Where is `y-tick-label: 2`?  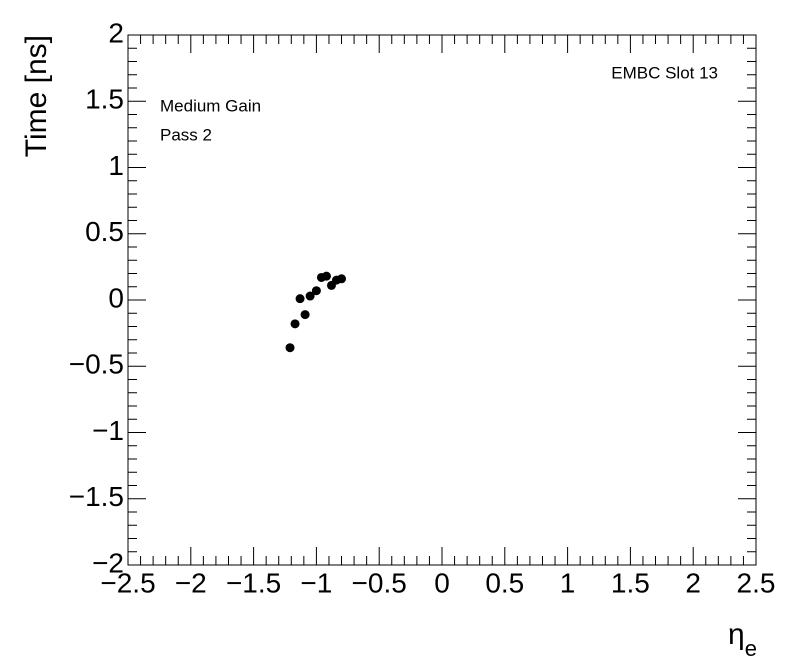
y-tick-label: 2 is located at coordinates (116, 32).